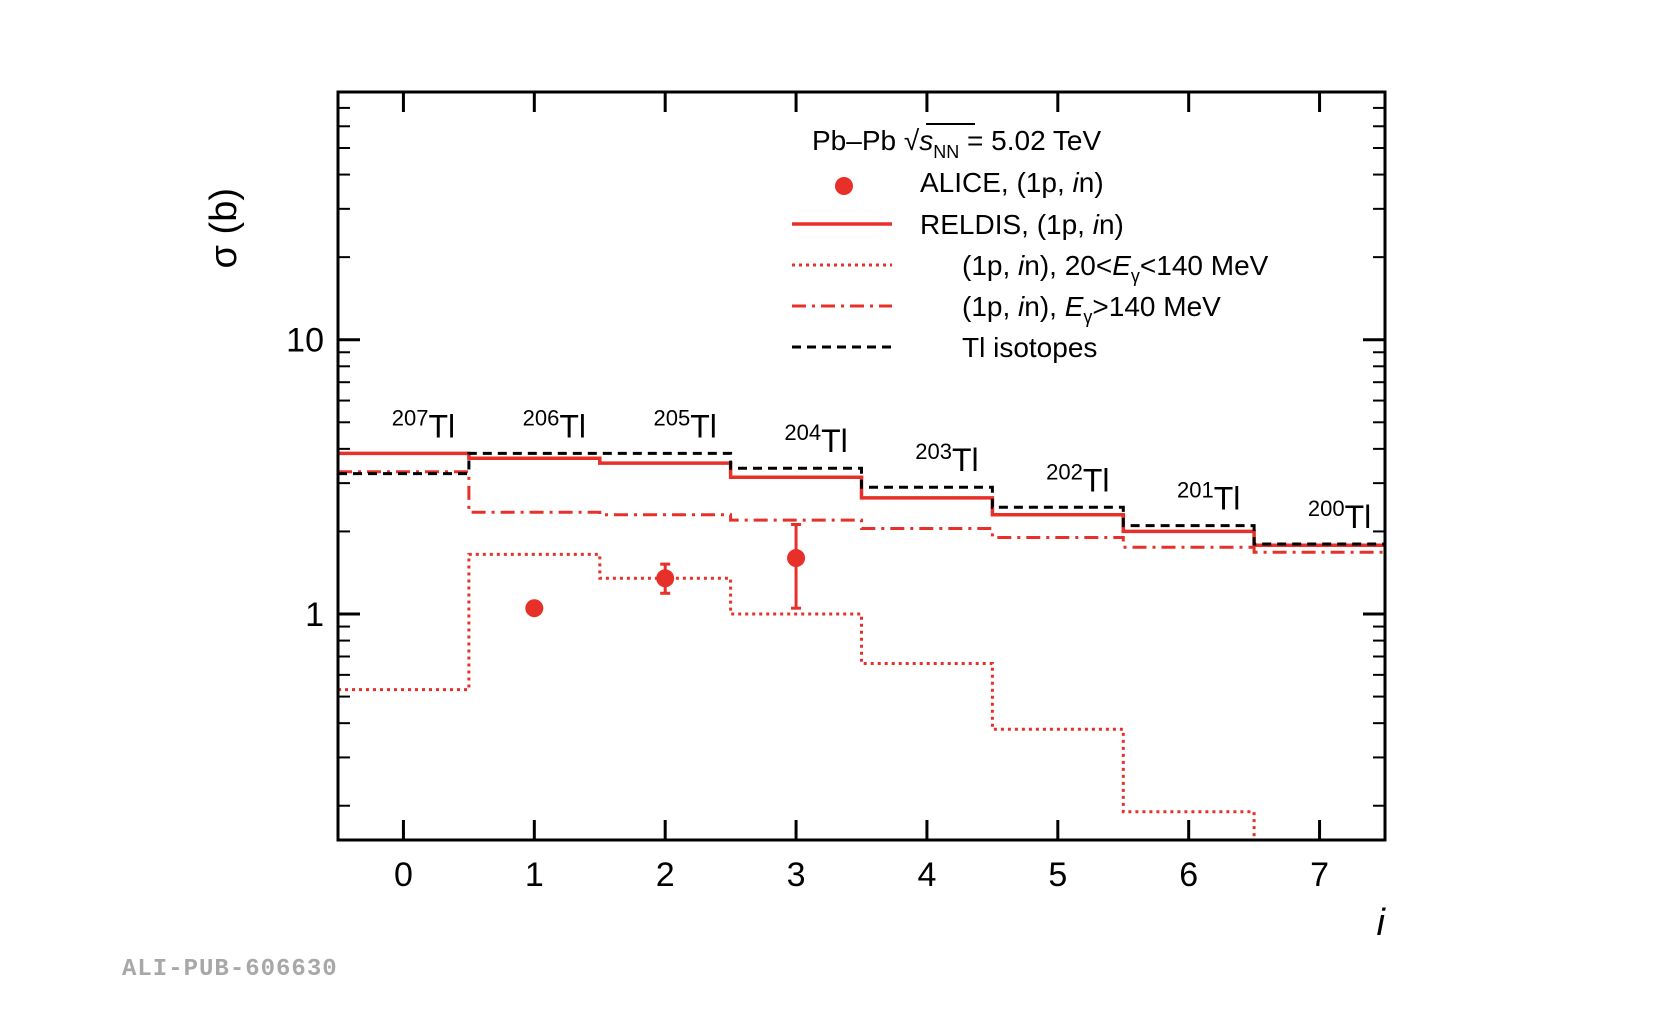  I want to click on series-high_energy, so click(861, 512).